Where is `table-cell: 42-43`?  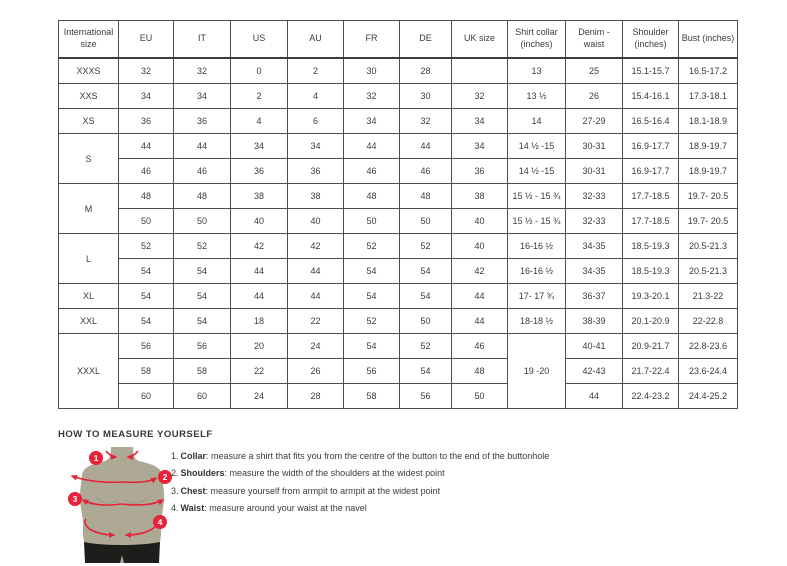
table-cell: 42-43 is located at coordinates (594, 371).